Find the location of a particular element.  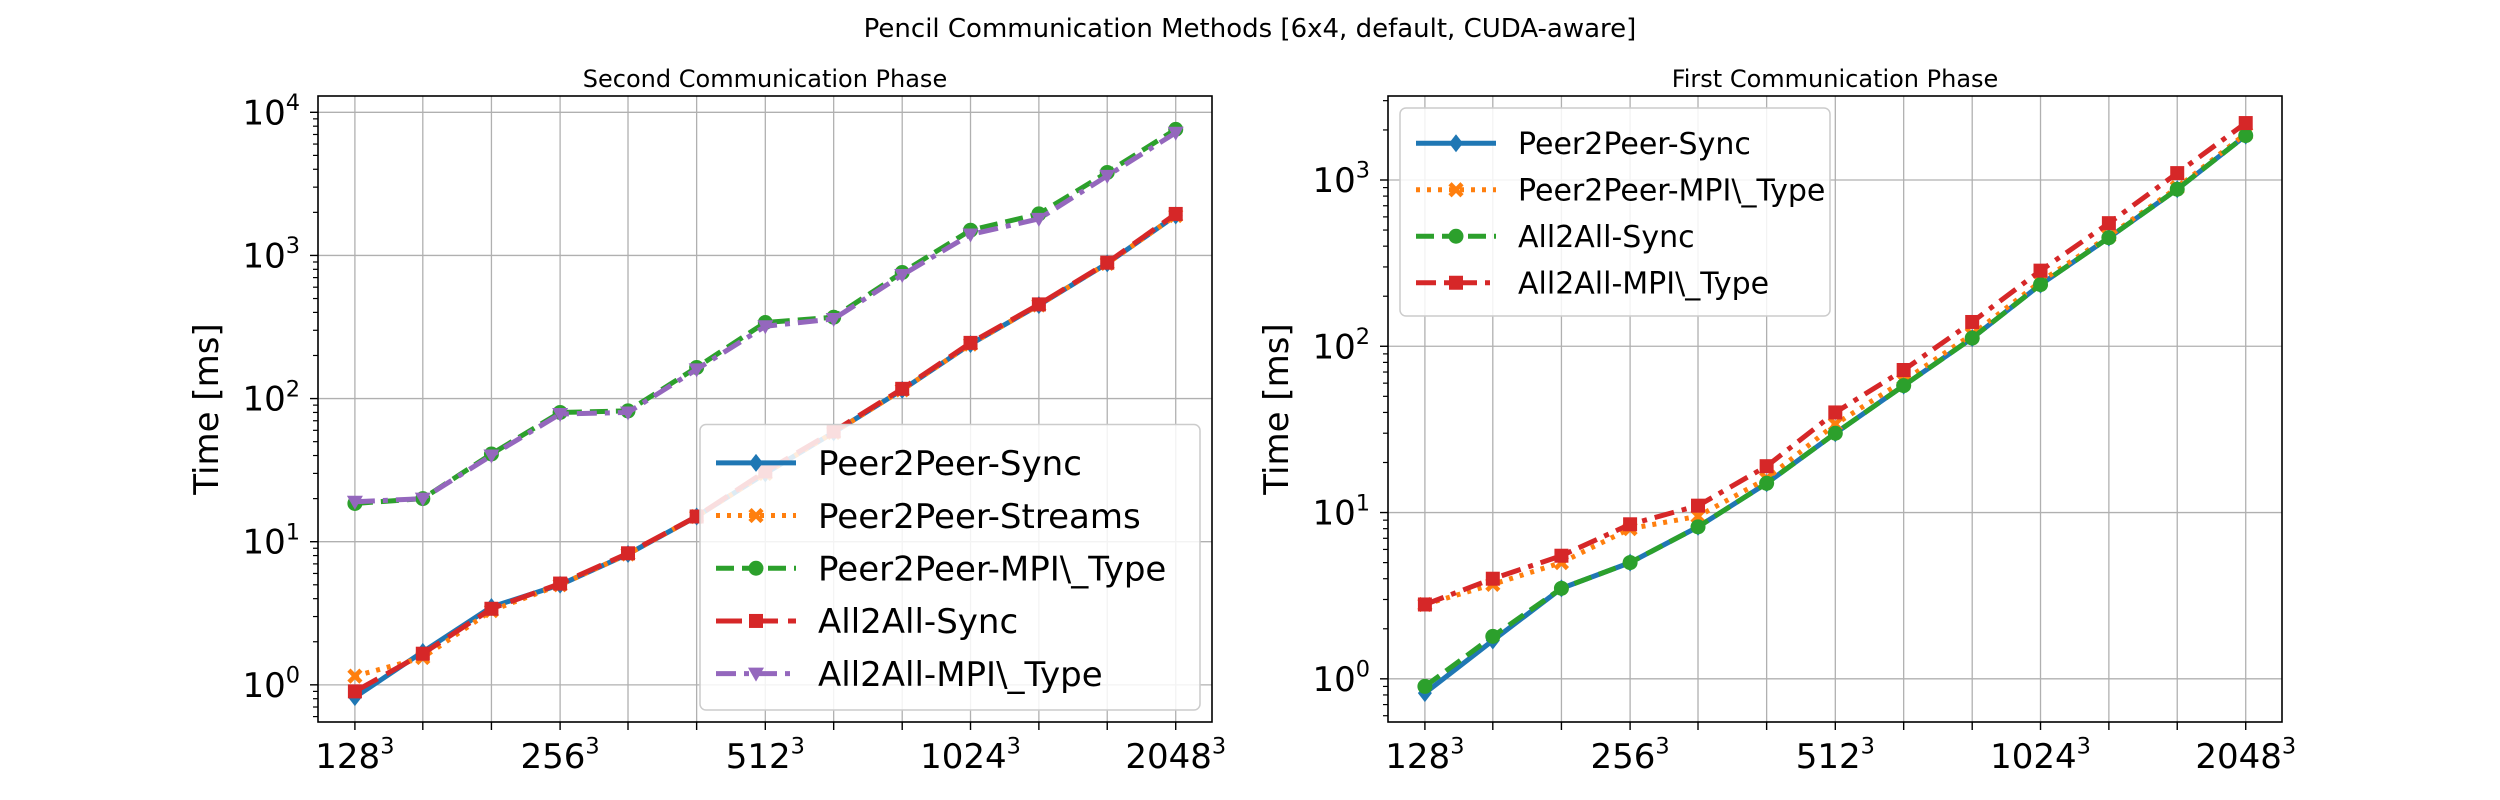

x-tick-label: 10243 is located at coordinates (970, 755).